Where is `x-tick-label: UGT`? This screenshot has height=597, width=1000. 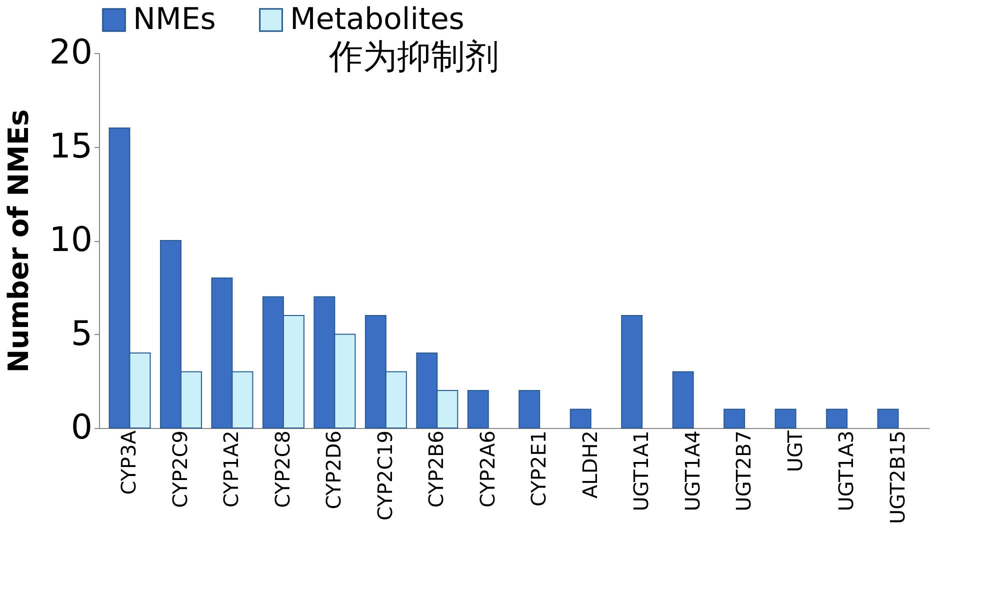 x-tick-label: UGT is located at coordinates (794, 451).